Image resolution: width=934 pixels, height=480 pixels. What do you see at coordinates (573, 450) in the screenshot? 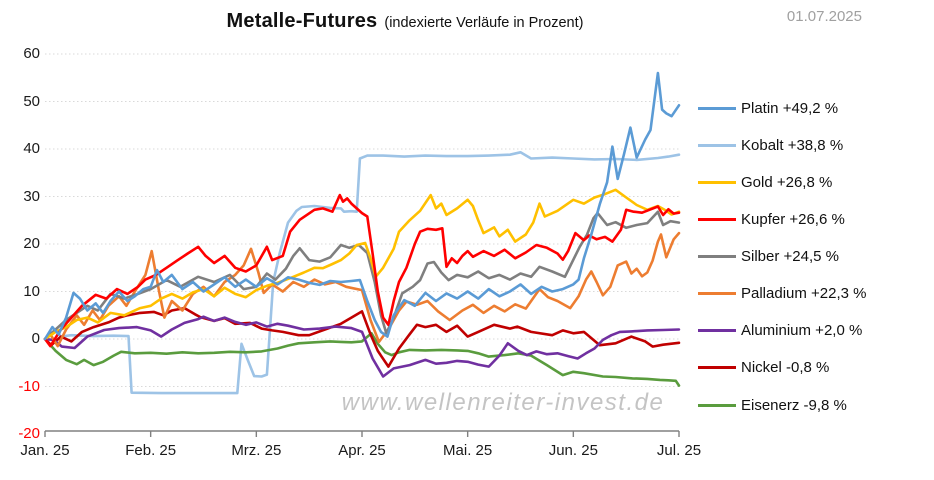
I see `x-axis-label-6: Jun. 25` at bounding box center [573, 450].